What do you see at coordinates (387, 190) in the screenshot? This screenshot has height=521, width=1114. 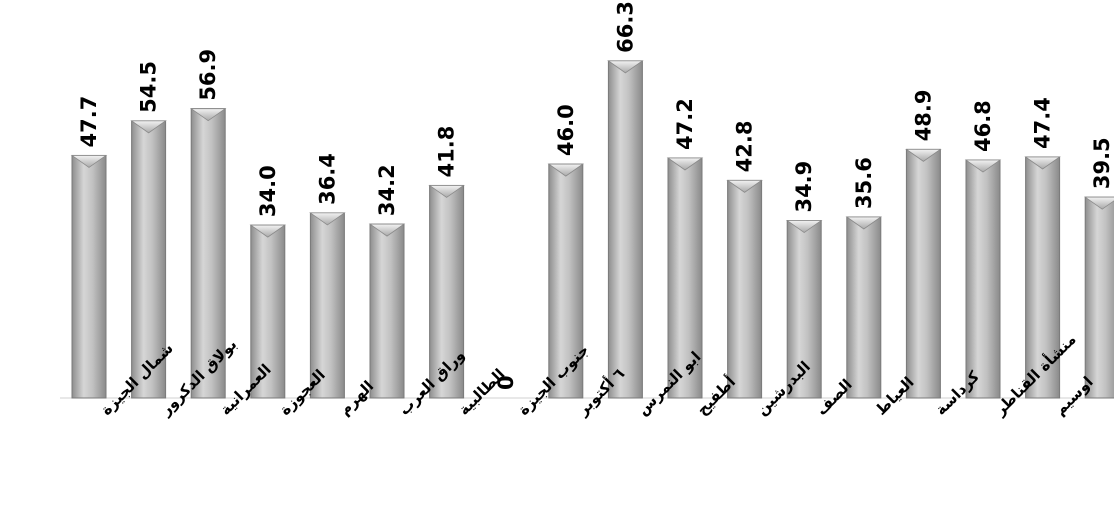 I see `value-label: 34.2` at bounding box center [387, 190].